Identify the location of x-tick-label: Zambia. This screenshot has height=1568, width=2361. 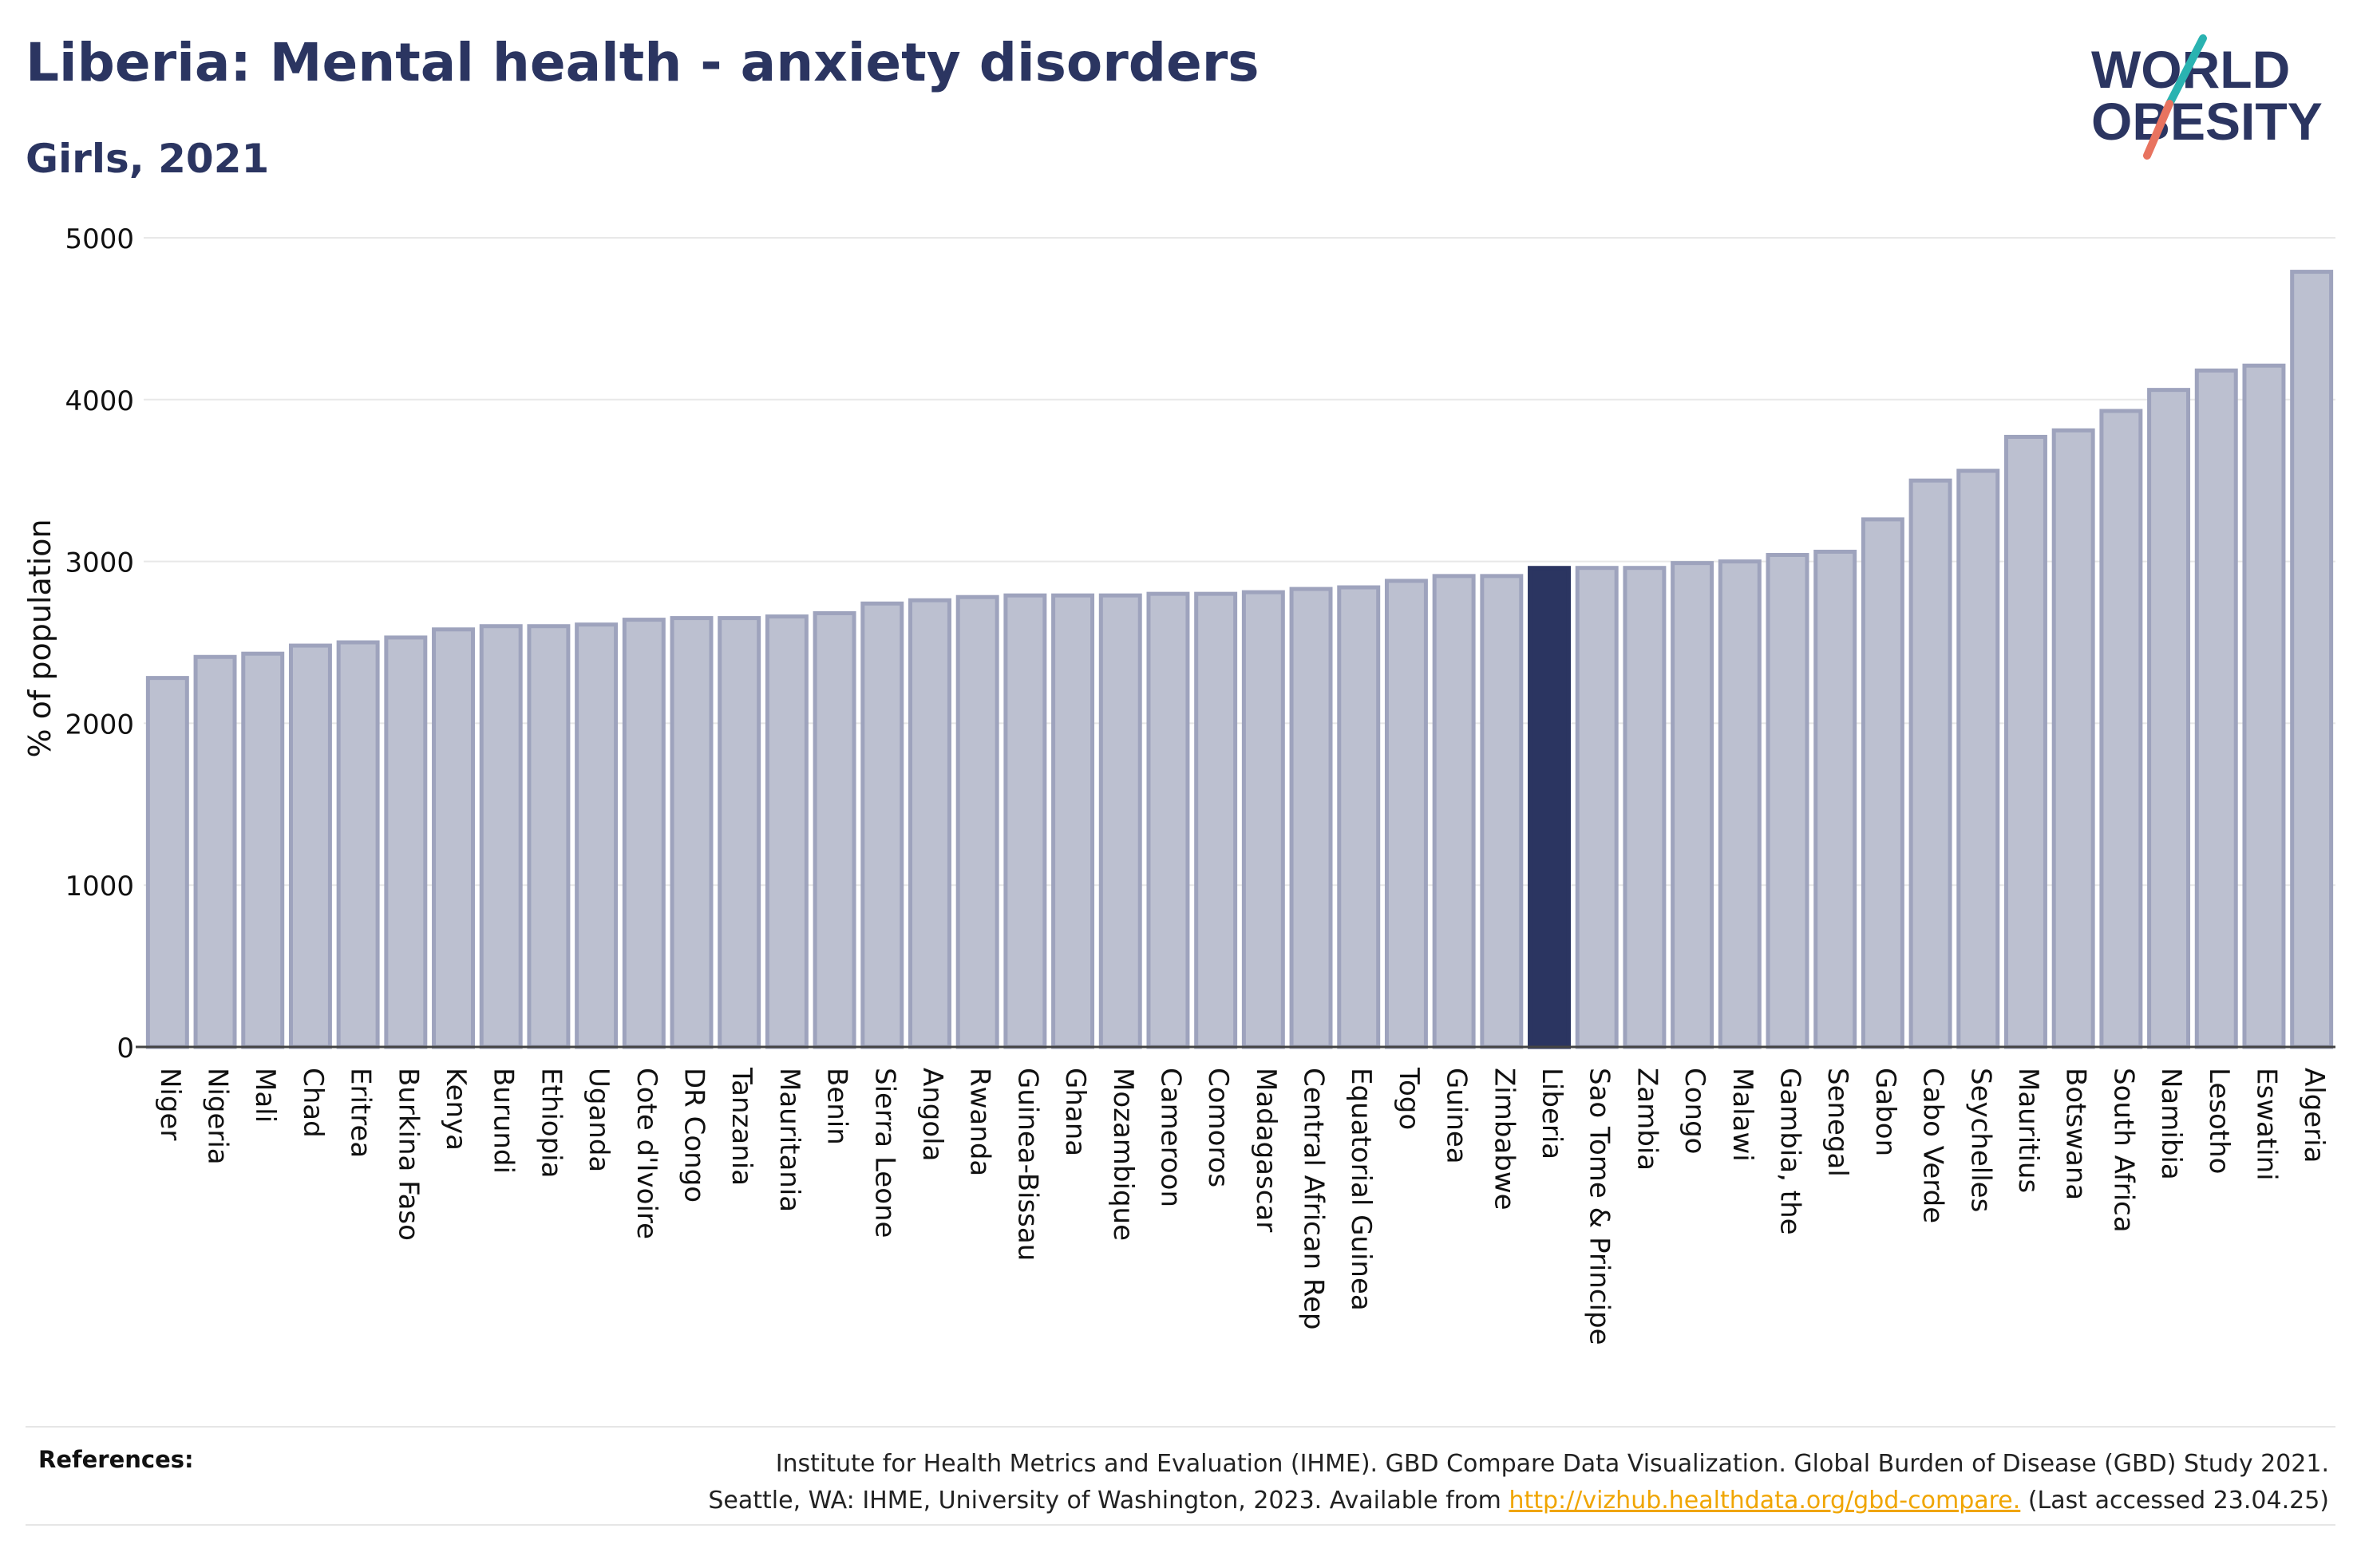
(1647, 1119).